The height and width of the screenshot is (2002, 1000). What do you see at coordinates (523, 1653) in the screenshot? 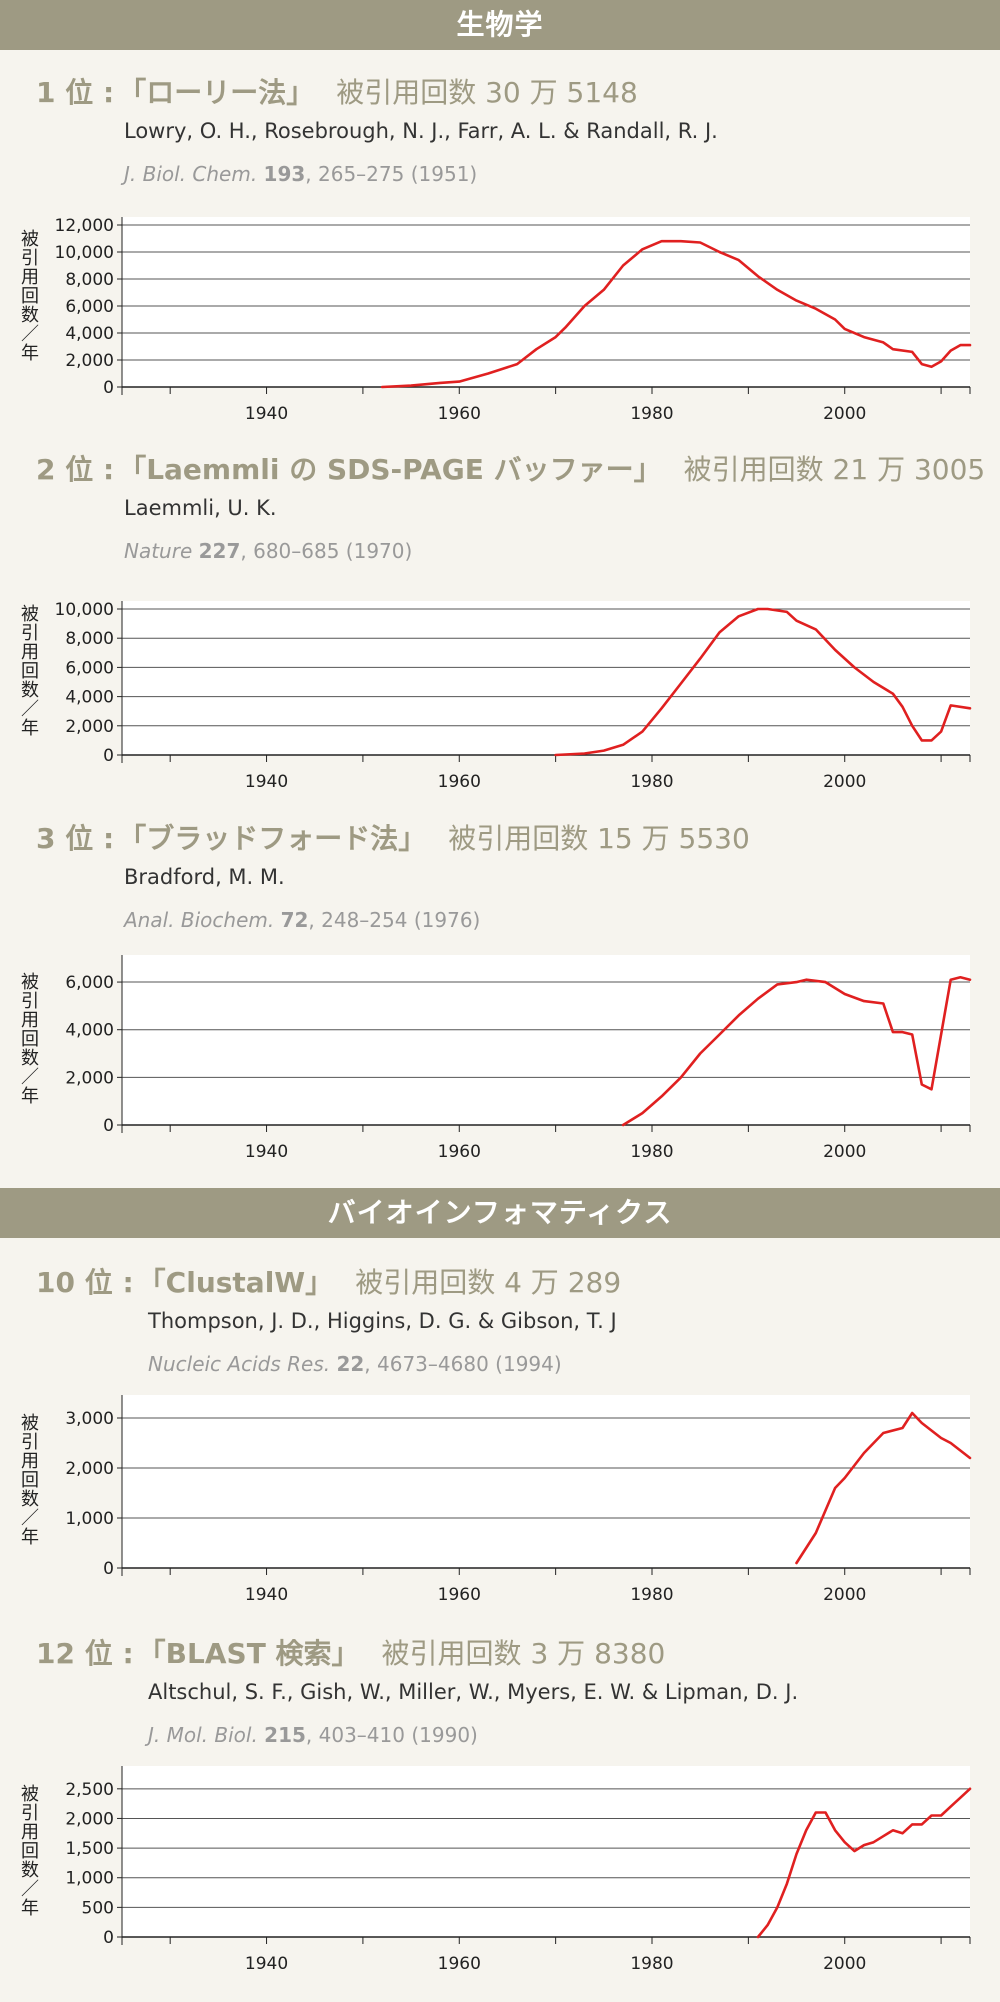
I see `entry-citations: 被引用回数 3 万 8380` at bounding box center [523, 1653].